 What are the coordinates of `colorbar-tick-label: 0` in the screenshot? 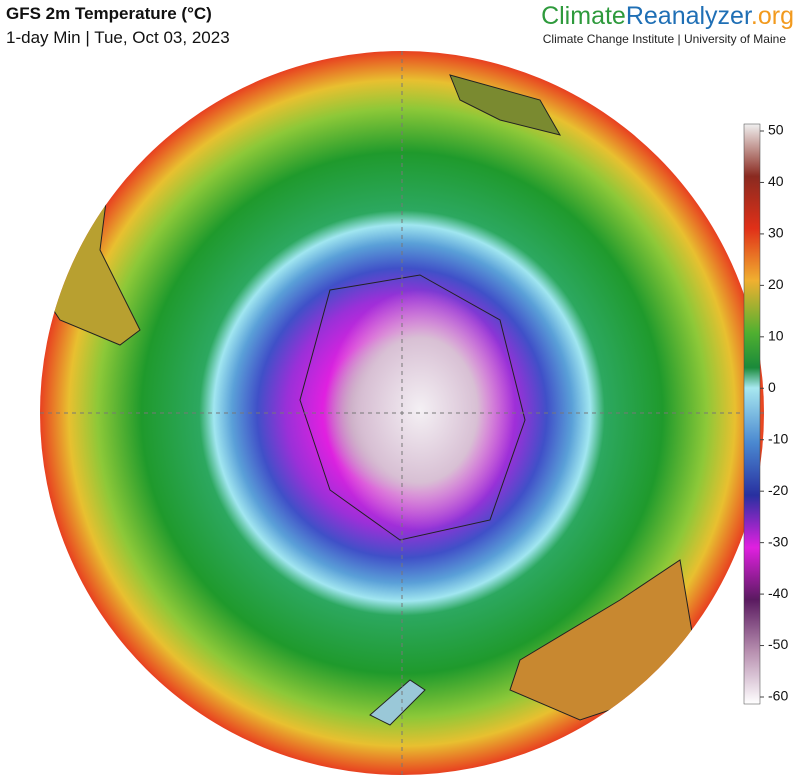 It's located at (772, 387).